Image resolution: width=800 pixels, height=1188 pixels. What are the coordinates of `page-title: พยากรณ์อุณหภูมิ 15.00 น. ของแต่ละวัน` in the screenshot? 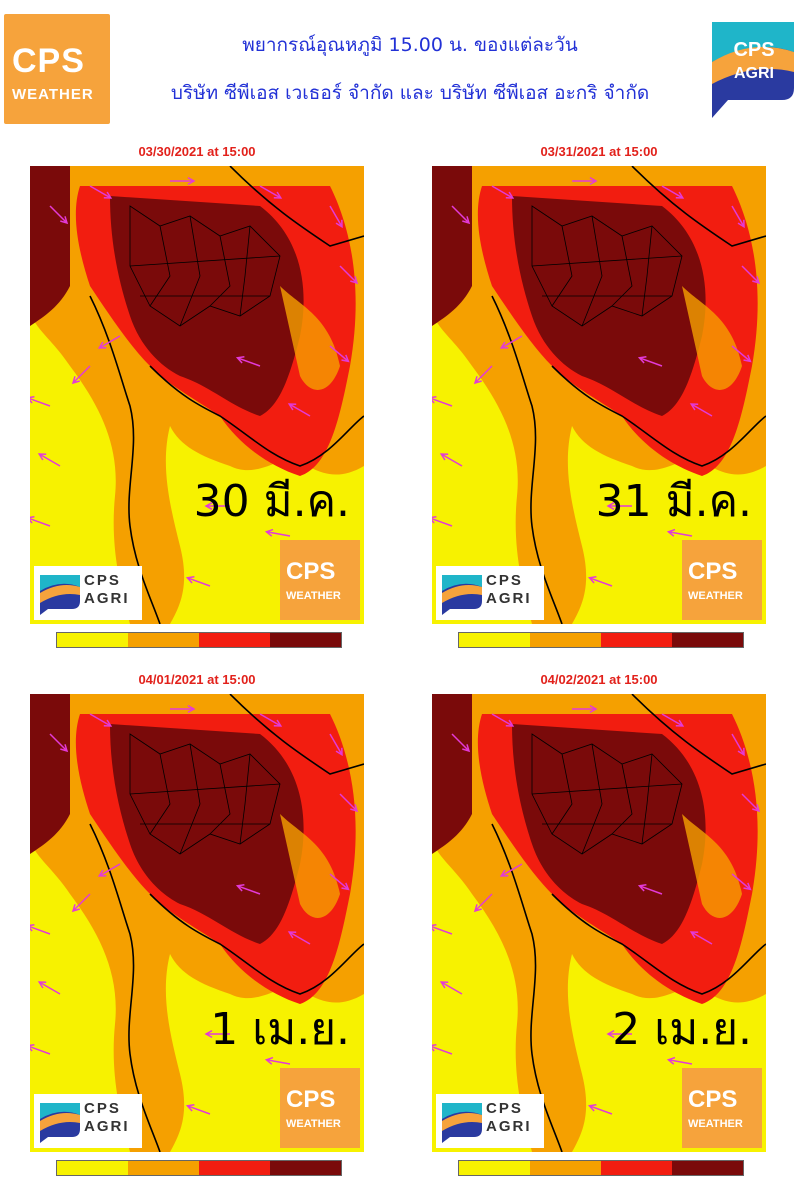 It's located at (410, 45).